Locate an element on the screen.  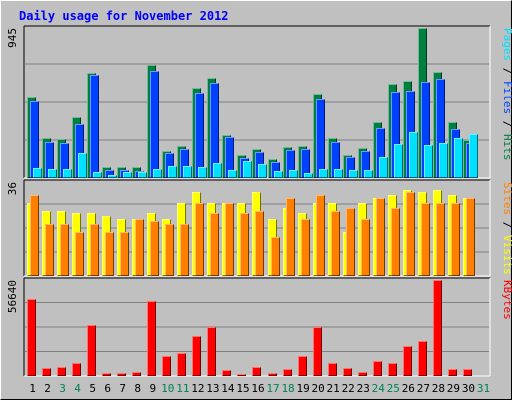
x-tick-label: 24 is located at coordinates (379, 388).